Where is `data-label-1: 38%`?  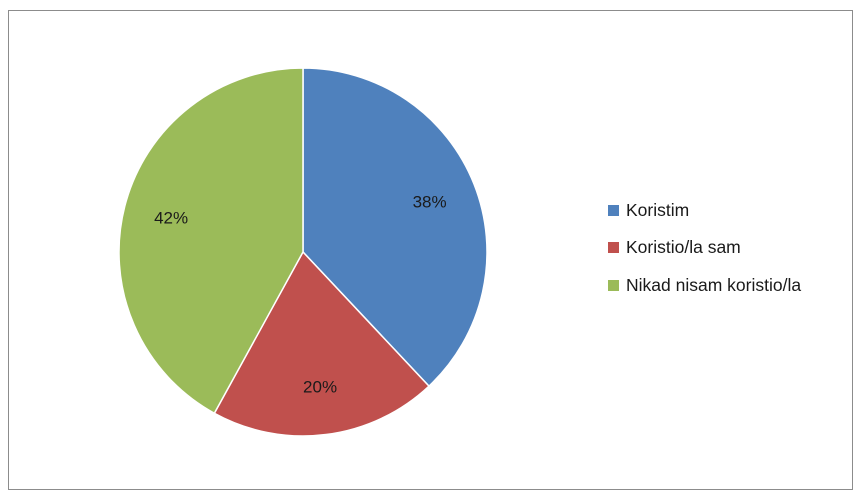
data-label-1: 38% is located at coordinates (430, 201).